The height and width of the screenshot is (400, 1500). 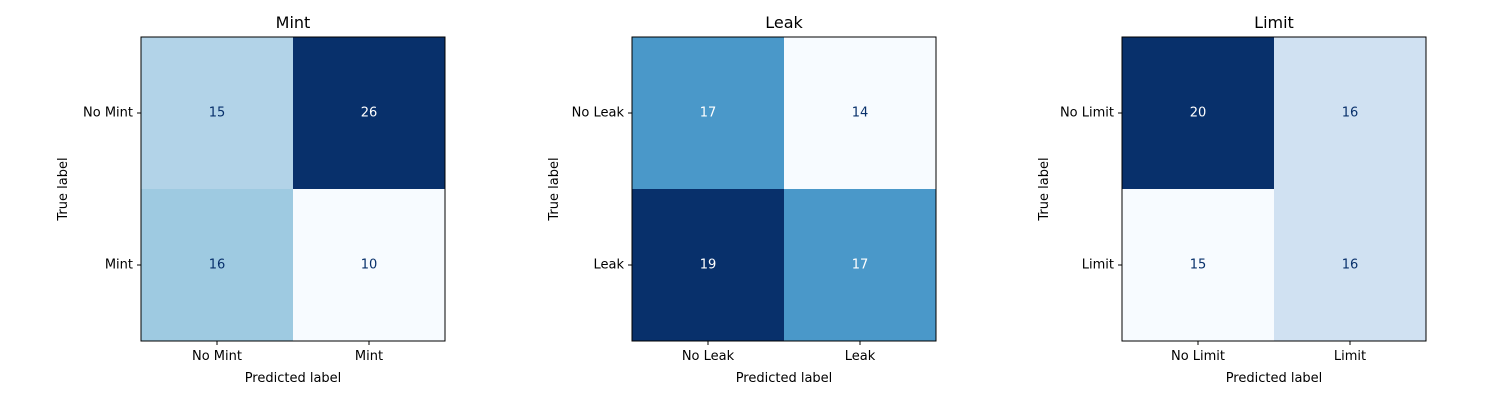 I want to click on cell-value-label: 10, so click(x=369, y=265).